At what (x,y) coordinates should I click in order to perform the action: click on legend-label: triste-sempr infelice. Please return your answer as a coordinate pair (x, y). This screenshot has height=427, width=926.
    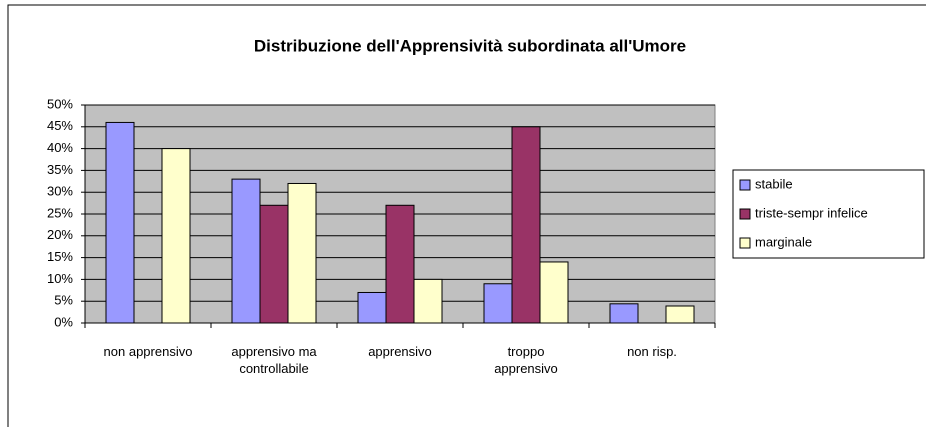
    Looking at the image, I should click on (811, 212).